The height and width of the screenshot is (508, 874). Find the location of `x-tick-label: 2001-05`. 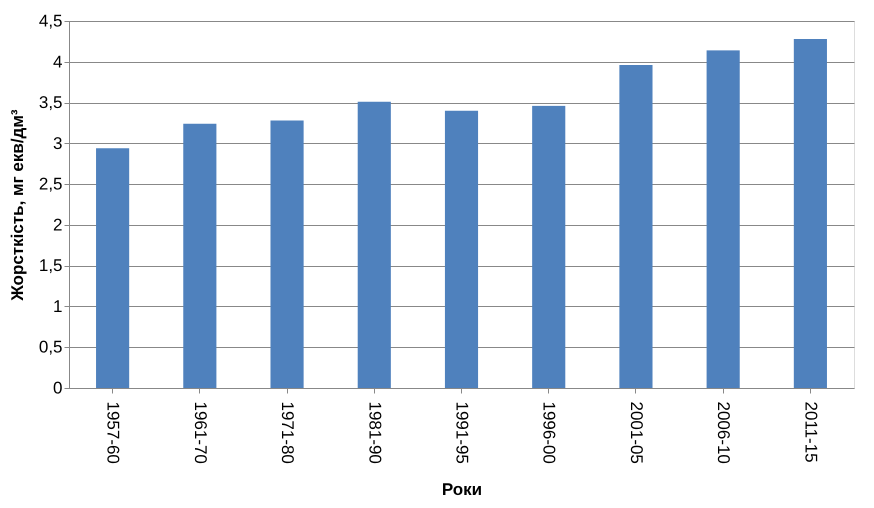

x-tick-label: 2001-05 is located at coordinates (636, 433).